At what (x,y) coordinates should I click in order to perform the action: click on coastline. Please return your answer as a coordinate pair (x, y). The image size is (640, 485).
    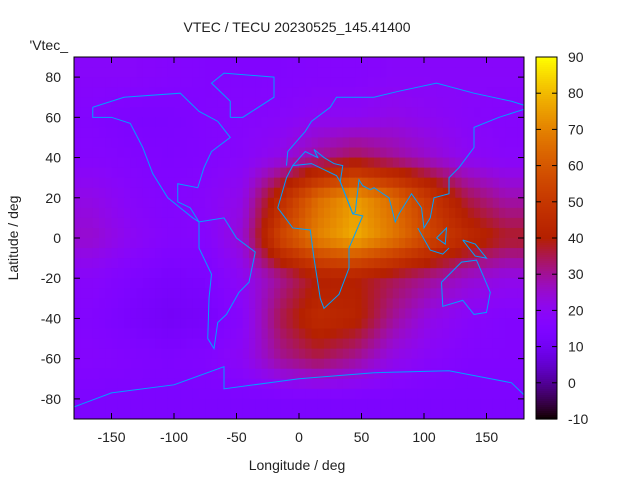
    Looking at the image, I should click on (466, 287).